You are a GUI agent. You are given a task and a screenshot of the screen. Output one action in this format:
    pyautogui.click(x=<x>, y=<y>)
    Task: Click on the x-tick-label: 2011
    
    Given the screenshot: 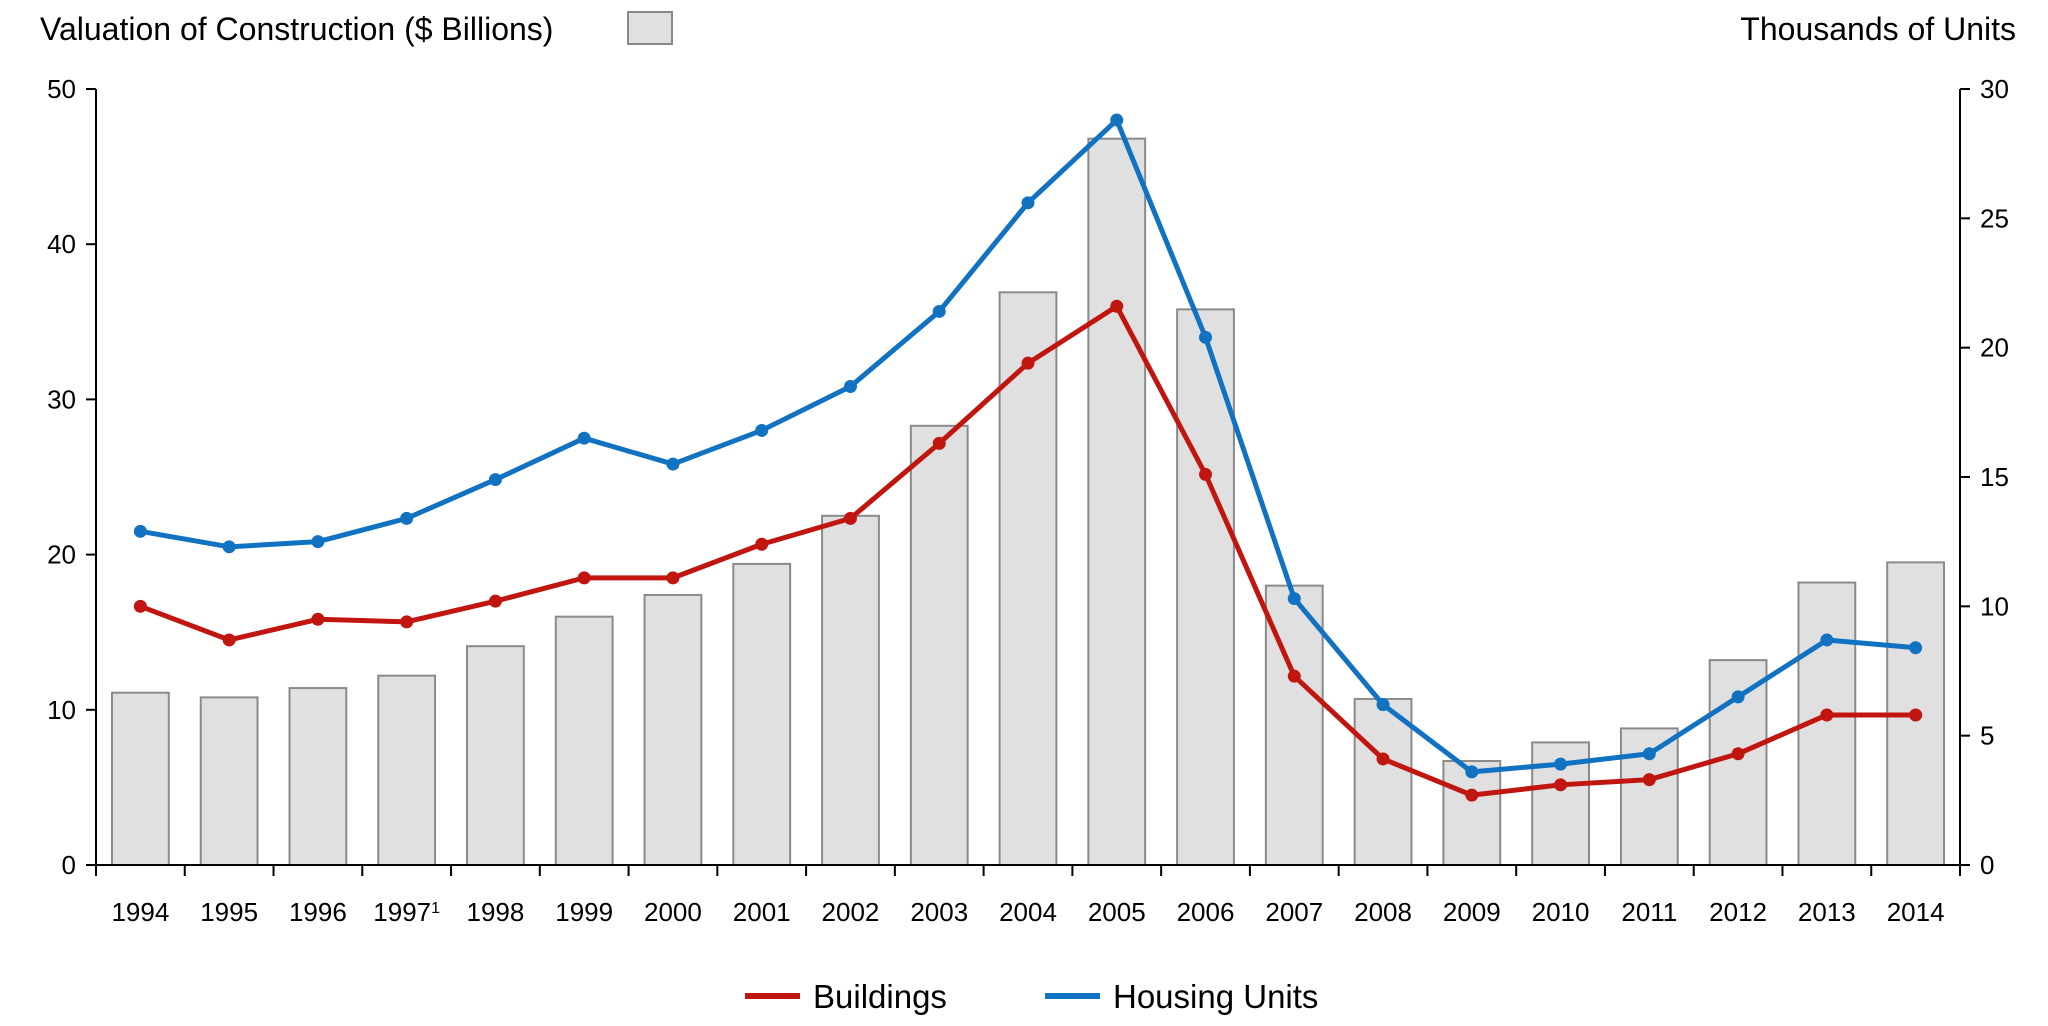 What is the action you would take?
    pyautogui.click(x=1649, y=912)
    